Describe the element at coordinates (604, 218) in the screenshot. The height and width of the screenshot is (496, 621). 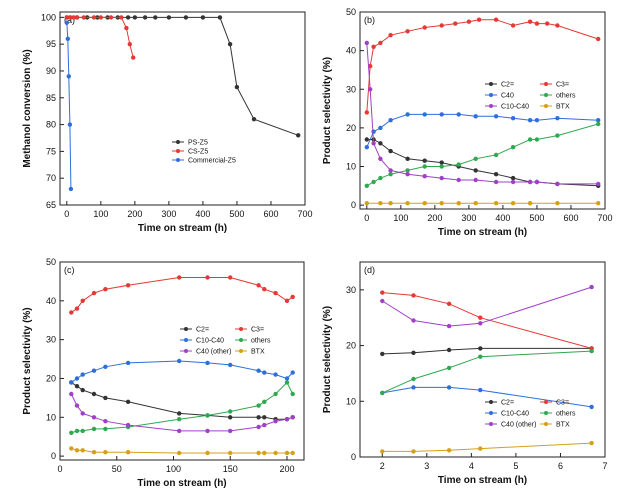
I see `x-tick-label: 700` at that location.